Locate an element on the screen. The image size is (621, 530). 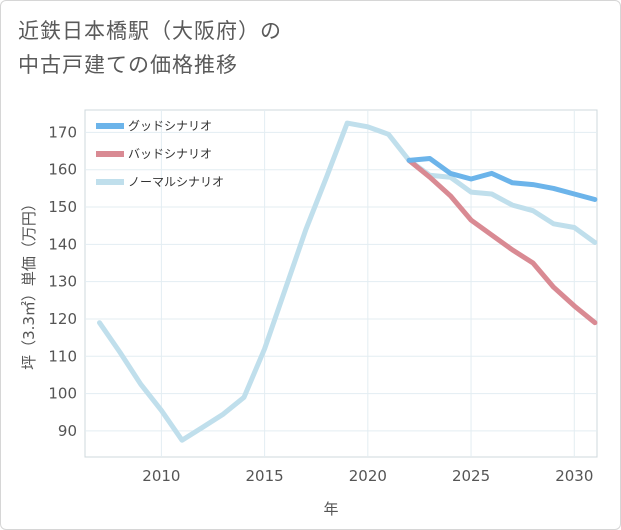
x-tick-label: 2015 is located at coordinates (265, 476).